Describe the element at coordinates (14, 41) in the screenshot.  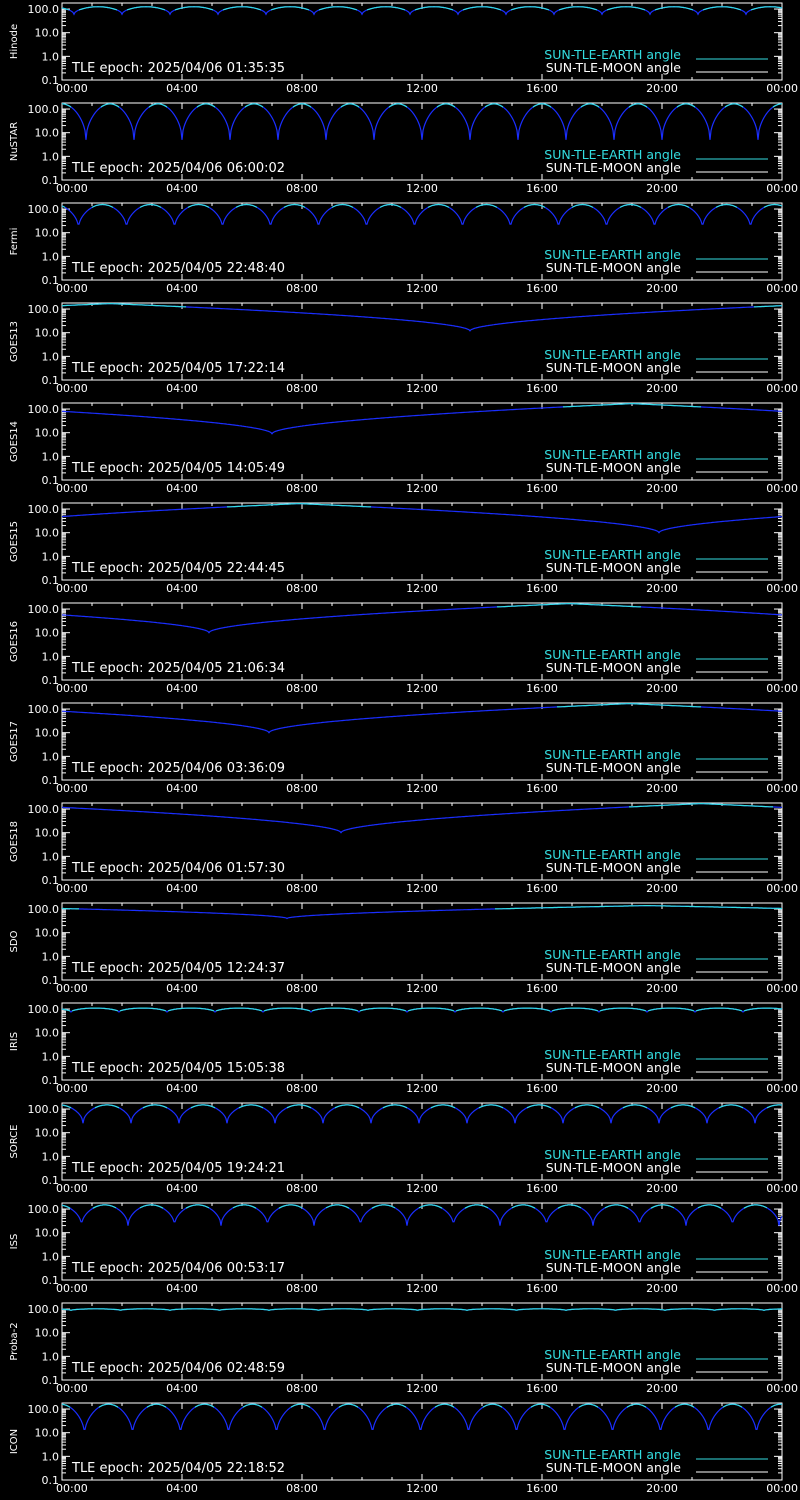
I see `y-axis-label: Hinode` at that location.